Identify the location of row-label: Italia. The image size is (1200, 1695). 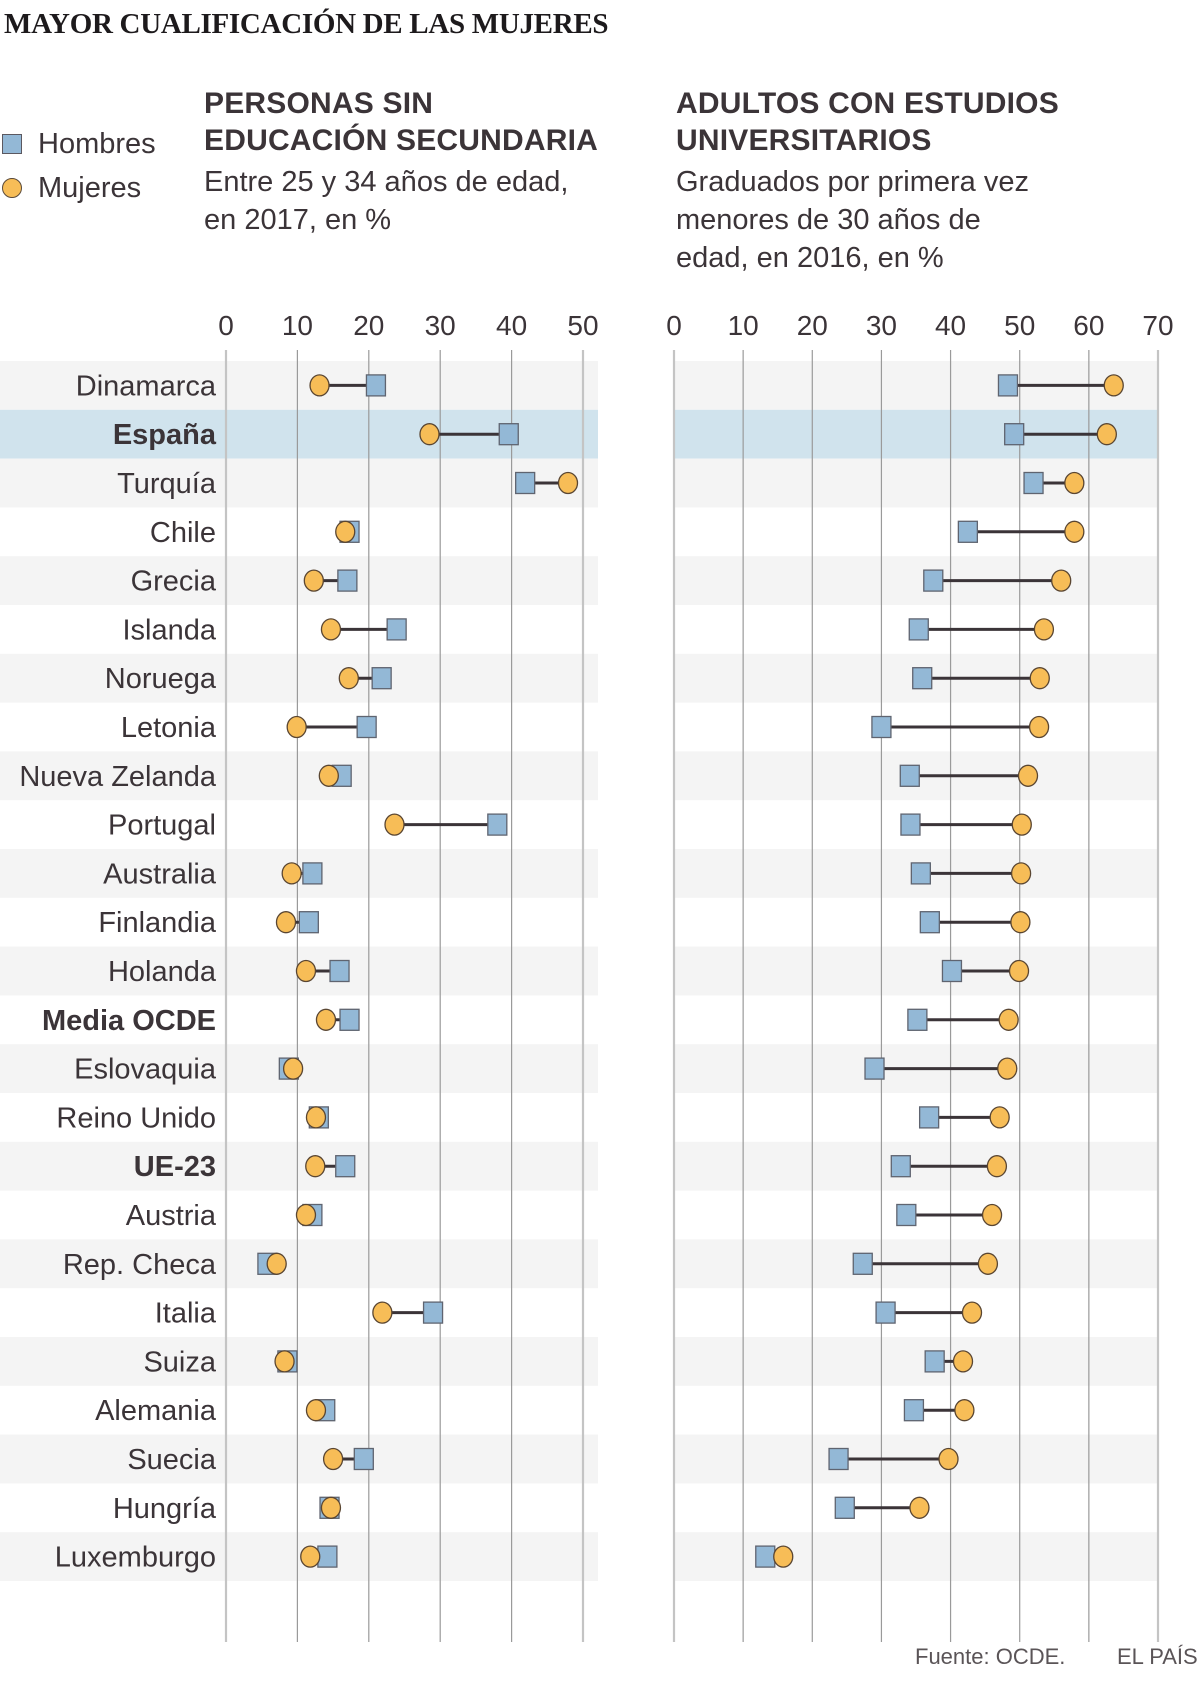
(186, 1314).